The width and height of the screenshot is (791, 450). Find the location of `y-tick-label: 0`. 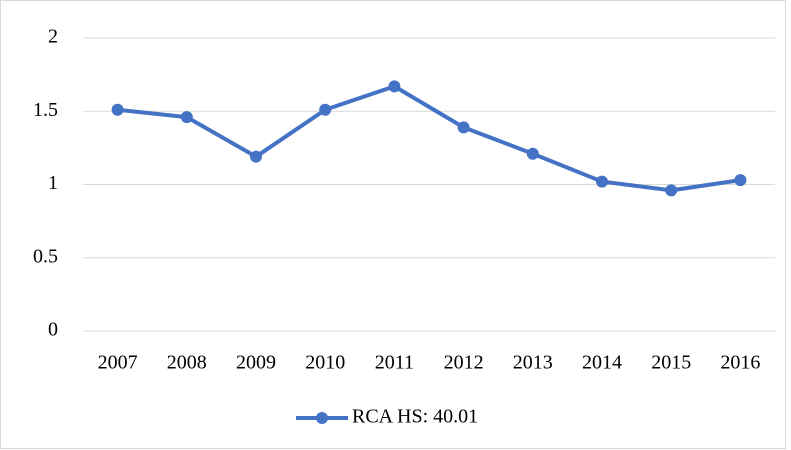

y-tick-label: 0 is located at coordinates (53, 330).